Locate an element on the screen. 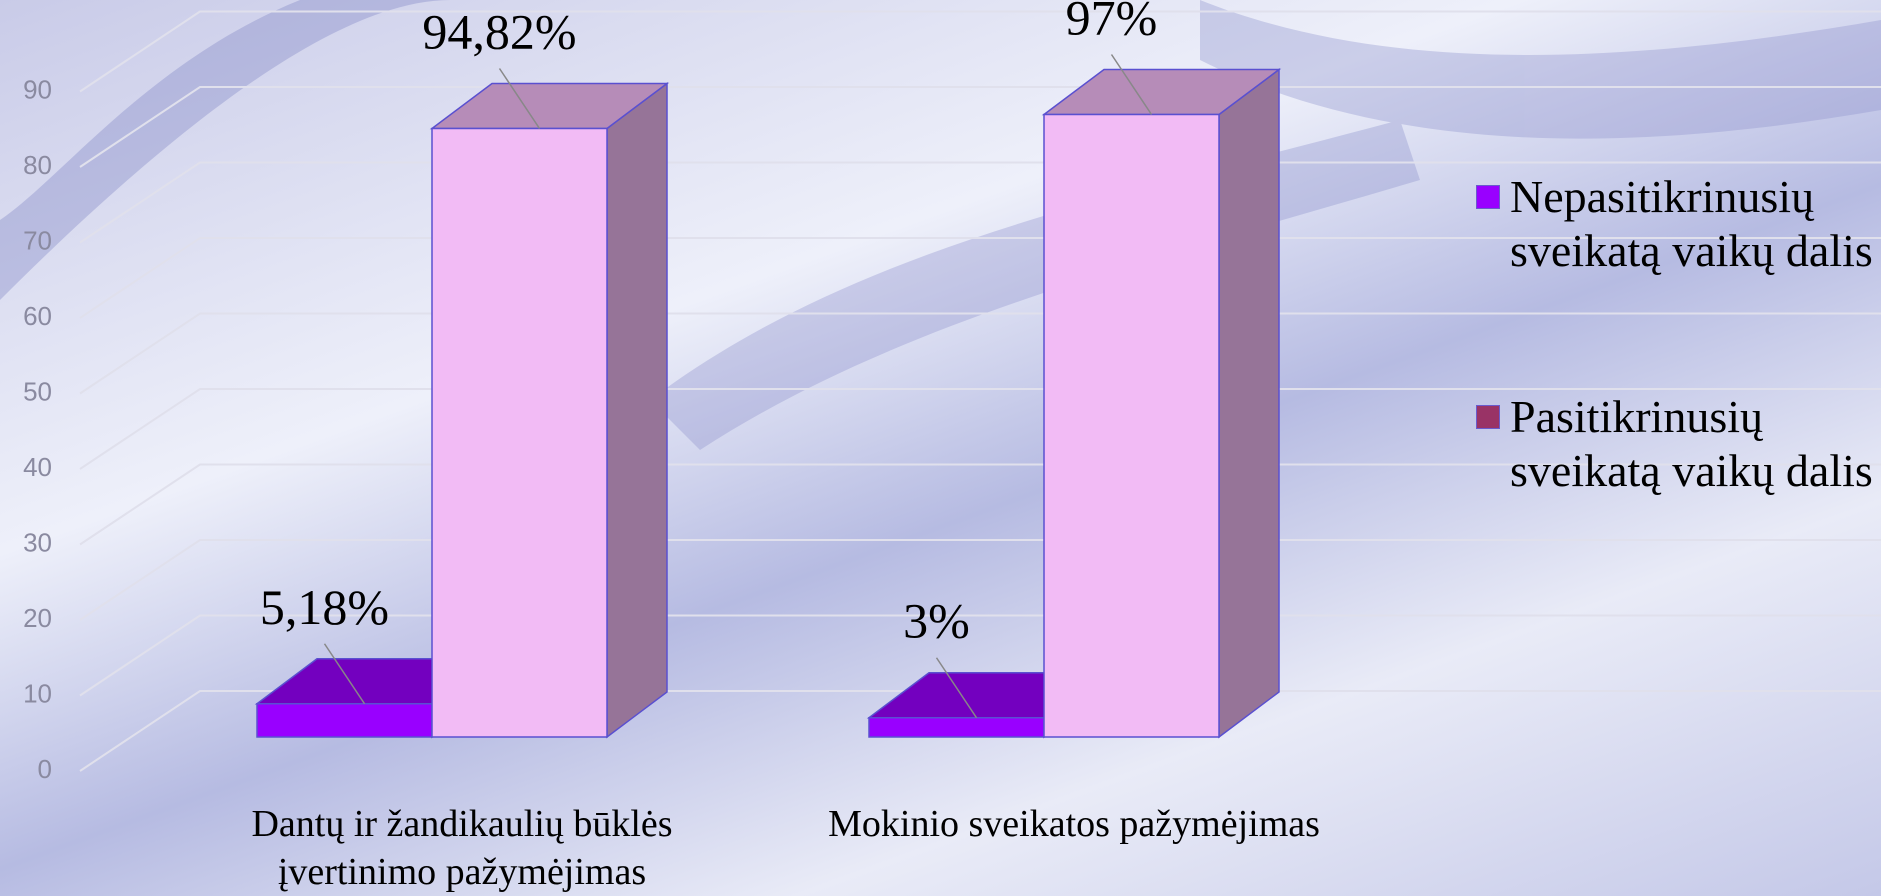  y-tick-label: 20 is located at coordinates (37, 618).